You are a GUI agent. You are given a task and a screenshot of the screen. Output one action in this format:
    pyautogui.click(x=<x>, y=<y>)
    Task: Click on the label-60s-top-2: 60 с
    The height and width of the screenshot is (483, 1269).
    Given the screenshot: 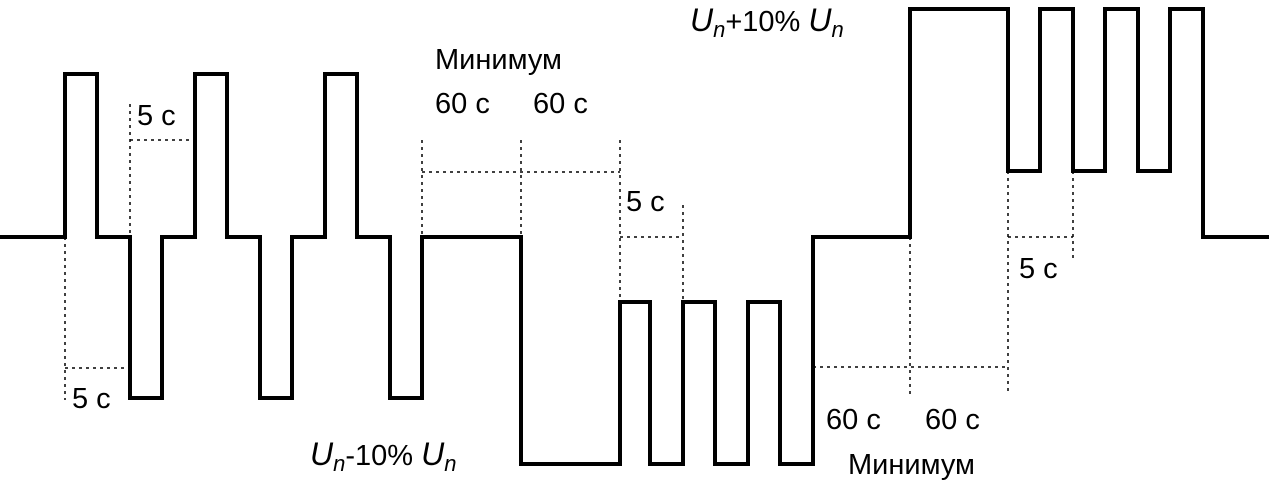 What is the action you would take?
    pyautogui.click(x=560, y=104)
    